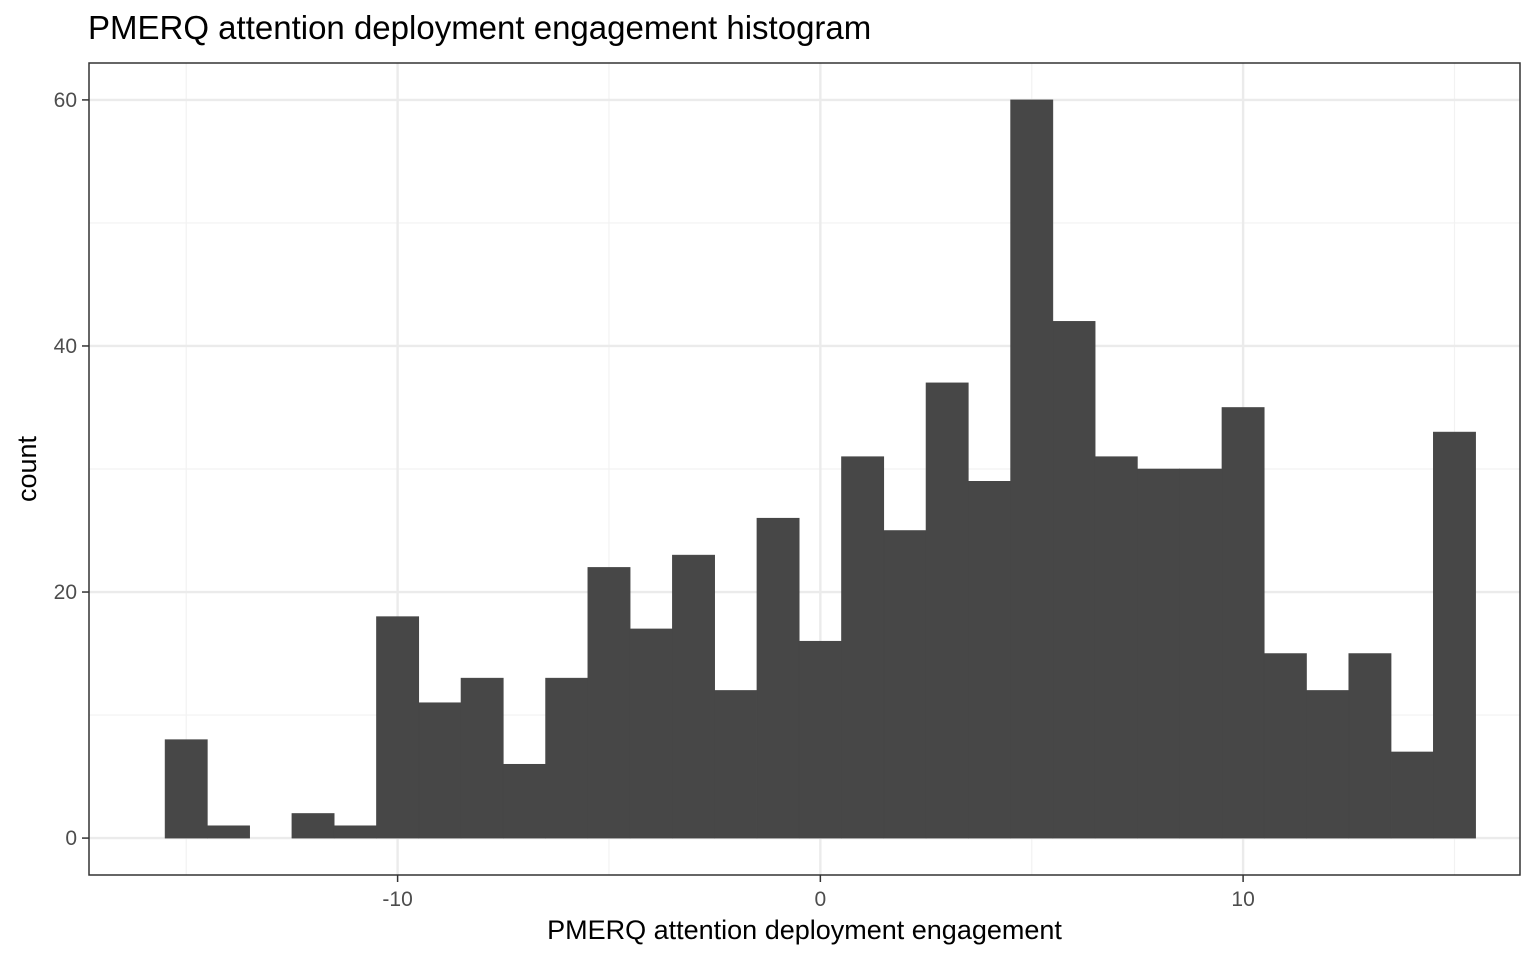  I want to click on x-tick-label: 10, so click(1242, 899).